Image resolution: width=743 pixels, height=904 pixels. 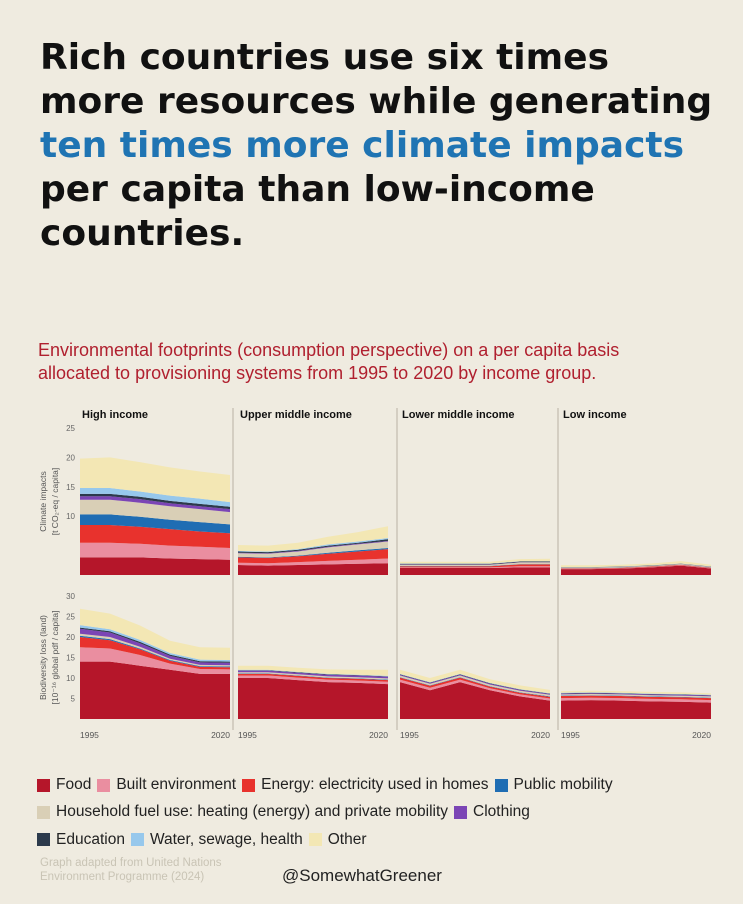 I want to click on area-climate-impacts-high-income-clothing, so click(x=155, y=504).